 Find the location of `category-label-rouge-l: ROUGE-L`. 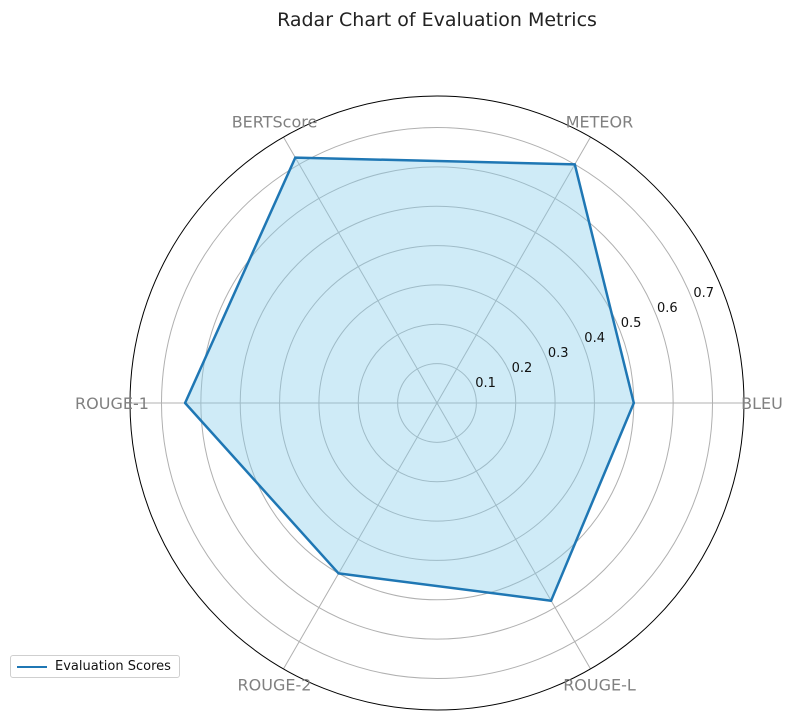

category-label-rouge-l: ROUGE-L is located at coordinates (599, 685).